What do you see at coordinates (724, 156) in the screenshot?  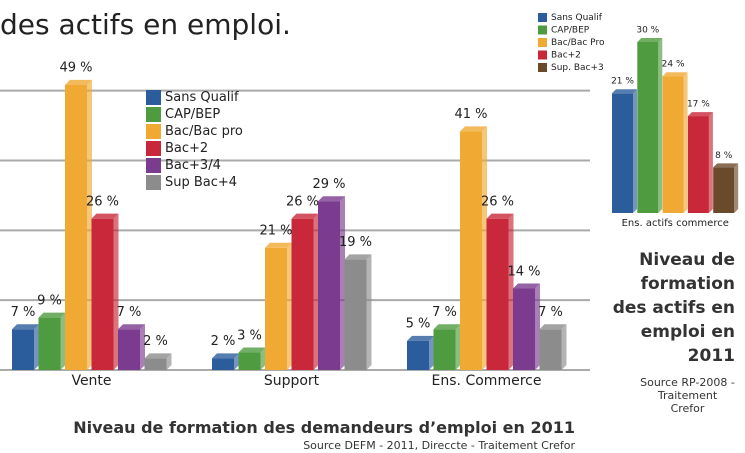 I see `value-label: 8 %` at bounding box center [724, 156].